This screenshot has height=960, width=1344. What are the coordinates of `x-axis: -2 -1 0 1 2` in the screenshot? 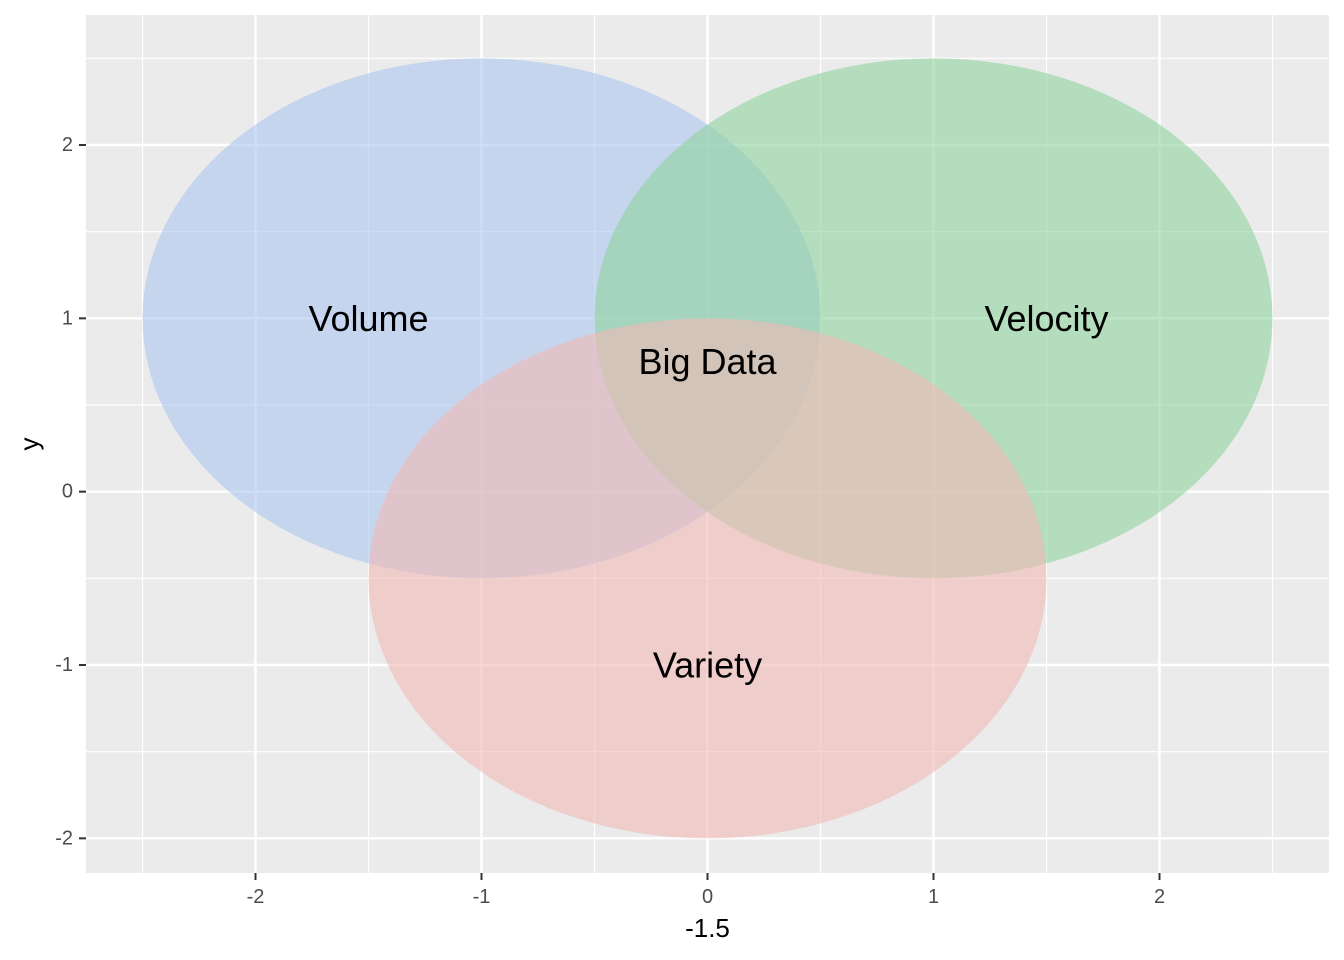 It's located at (706, 890).